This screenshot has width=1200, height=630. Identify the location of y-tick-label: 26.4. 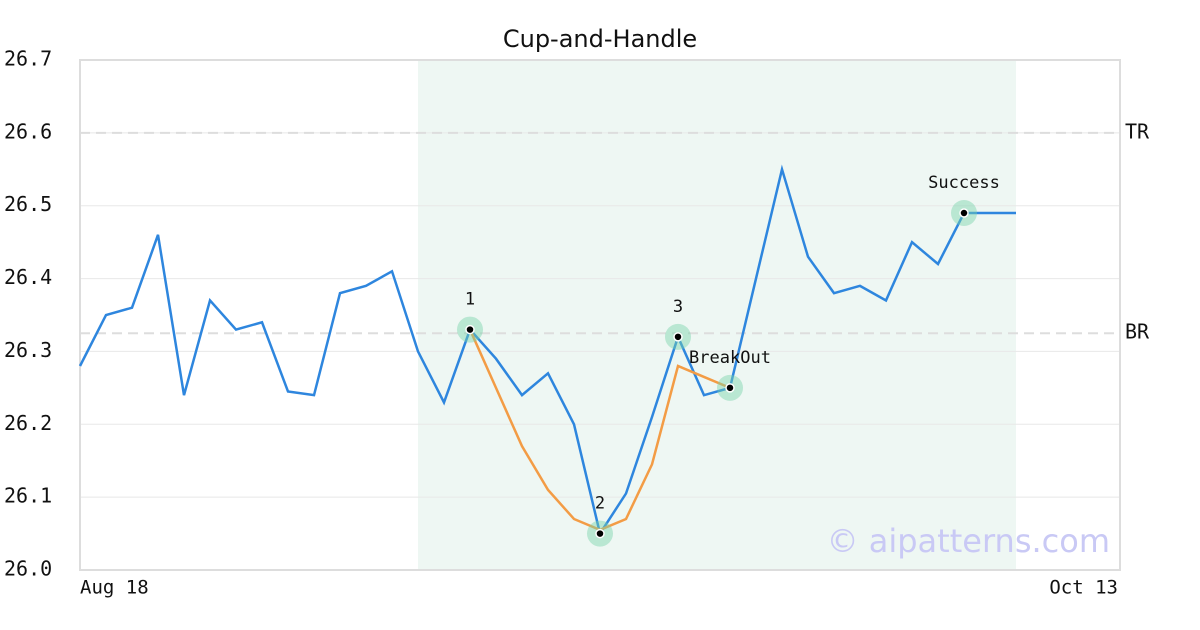
(28, 277).